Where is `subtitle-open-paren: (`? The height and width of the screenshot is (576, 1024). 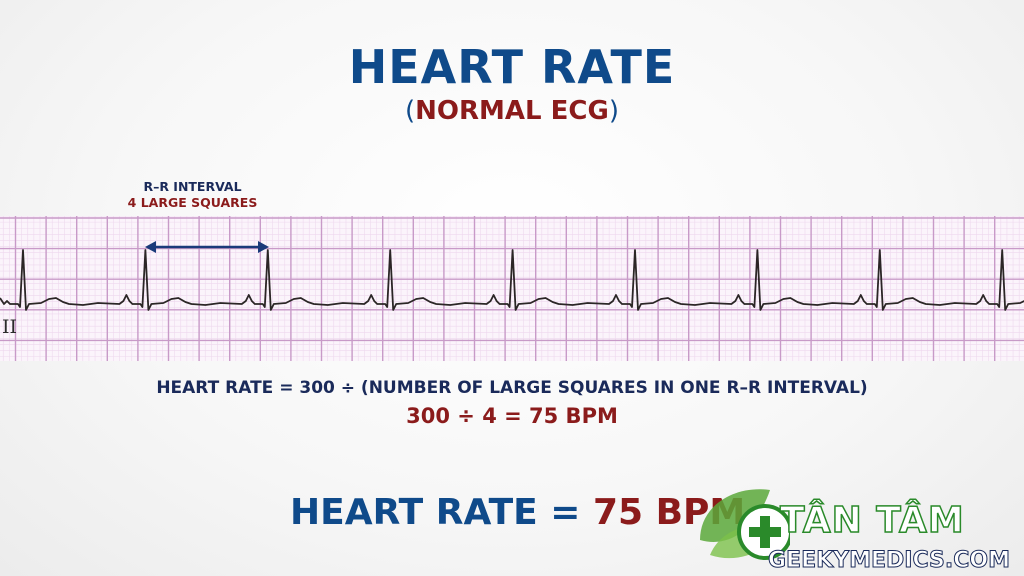 subtitle-open-paren: ( is located at coordinates (410, 111).